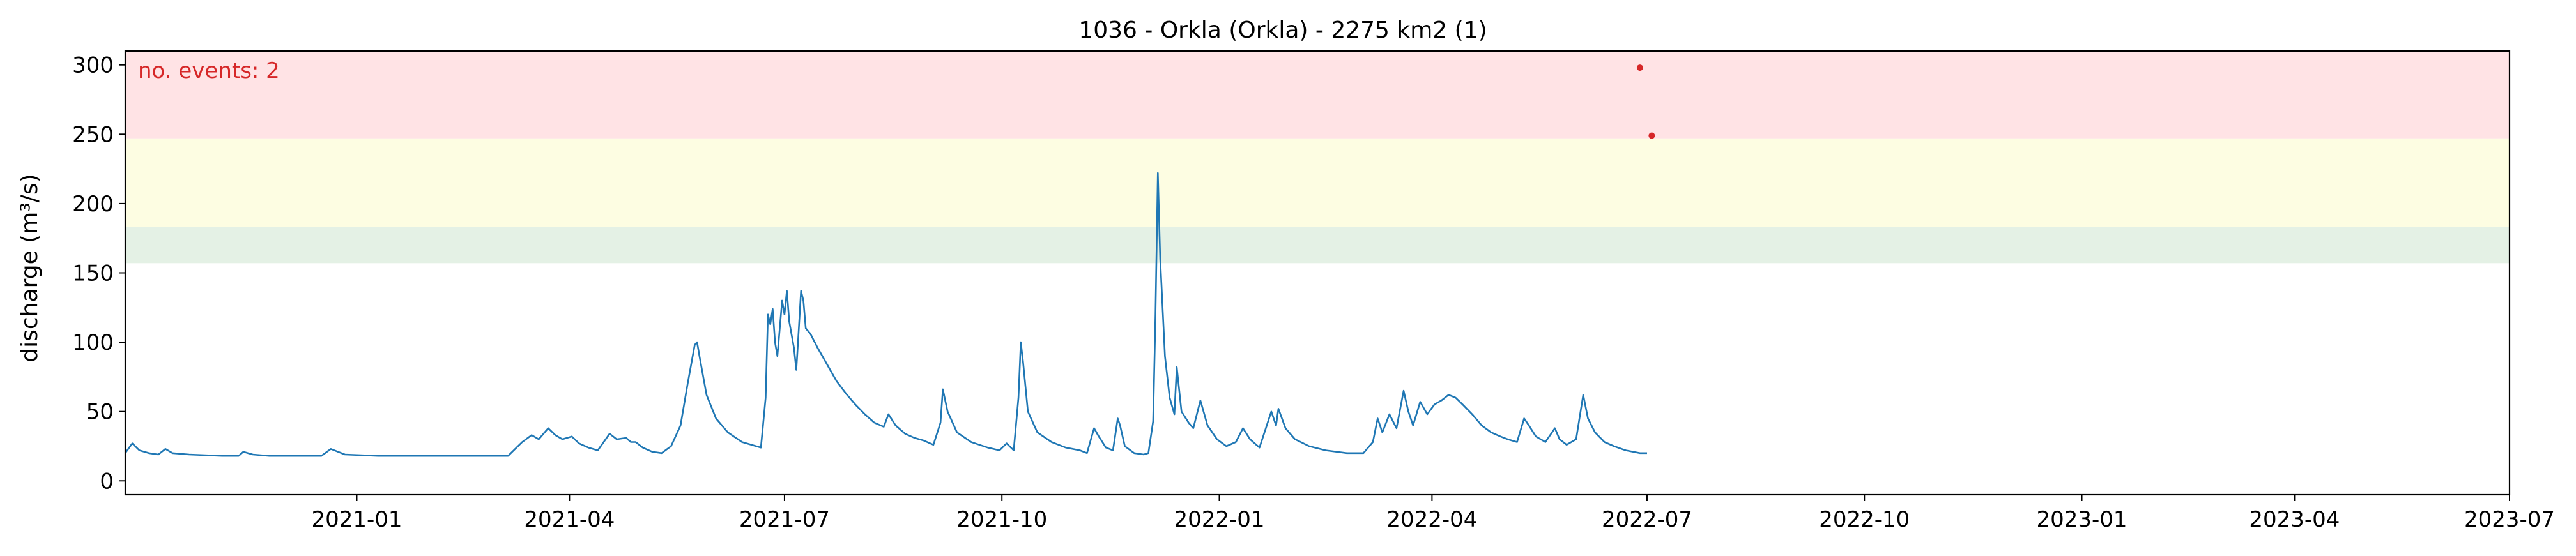 This screenshot has width=2576, height=556. What do you see at coordinates (209, 71) in the screenshot?
I see `events-count-annotation: no. events: 2` at bounding box center [209, 71].